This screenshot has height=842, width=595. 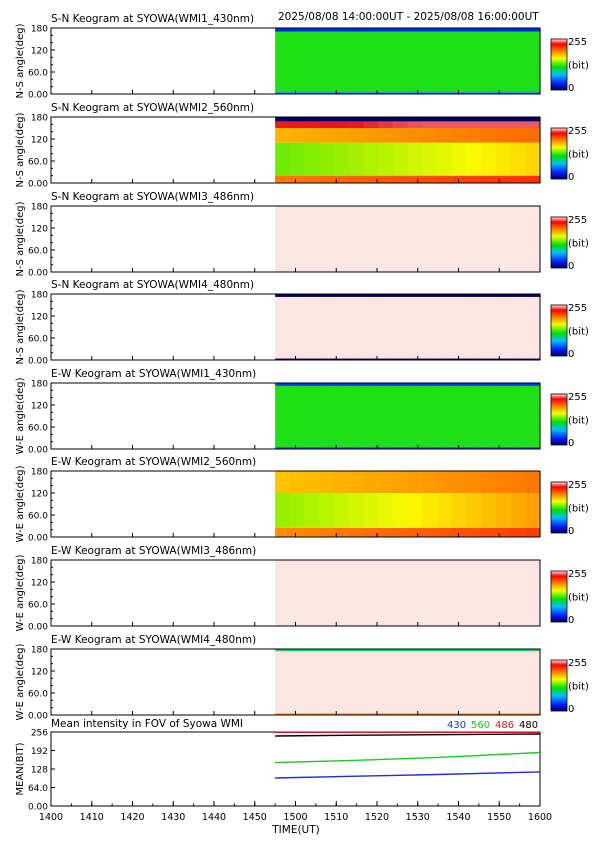 What do you see at coordinates (571, 443) in the screenshot?
I see `colorbar-min-label: 0` at bounding box center [571, 443].